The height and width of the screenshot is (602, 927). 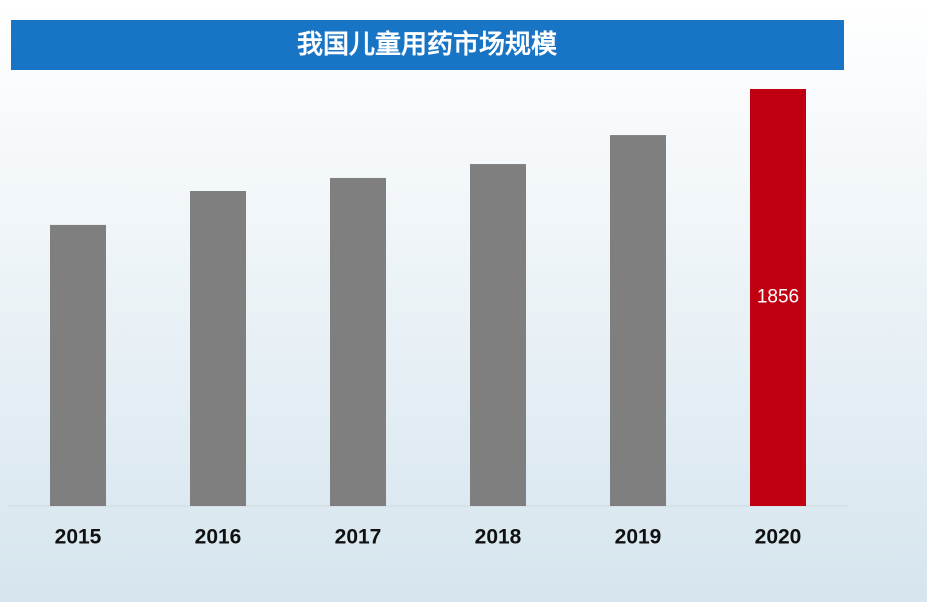 I want to click on x-tick-label: 2018, so click(x=498, y=537).